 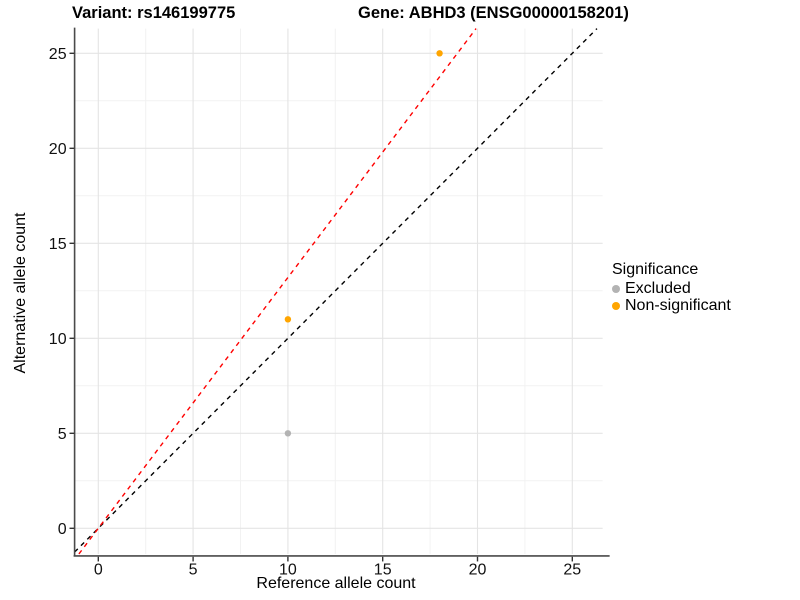 I want to click on plot-title-gene: Gene: ABHD3 (ENSG00000158201), so click(x=493, y=13).